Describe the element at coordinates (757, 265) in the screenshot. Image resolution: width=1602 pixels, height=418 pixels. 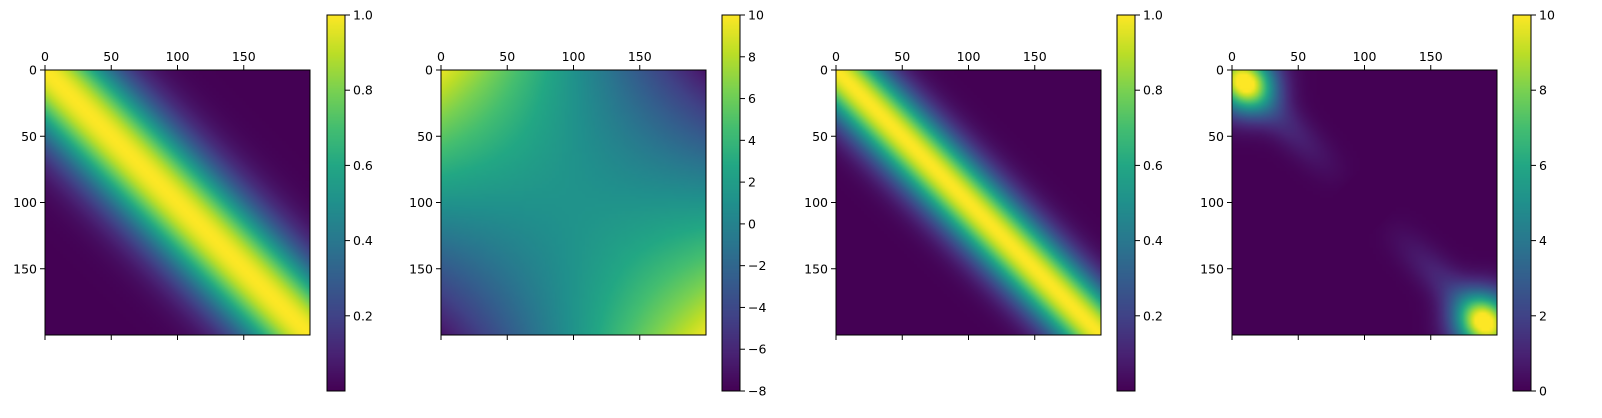
I see `colorbar-tick-label: −2` at that location.